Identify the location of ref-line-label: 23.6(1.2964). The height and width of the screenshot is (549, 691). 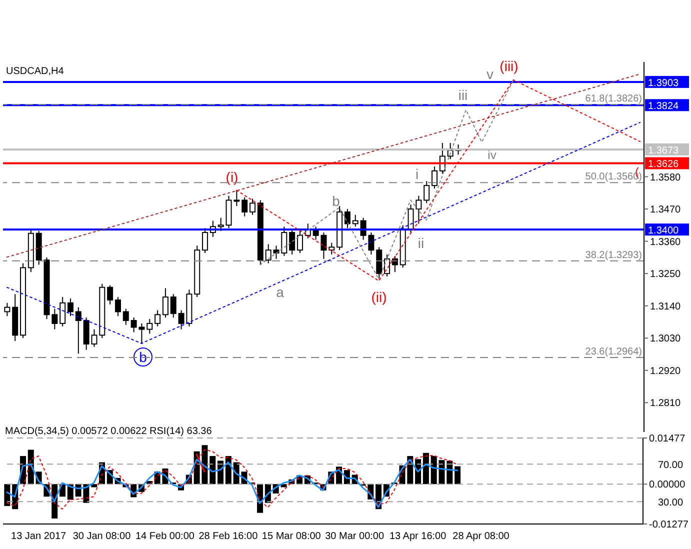
(613, 352).